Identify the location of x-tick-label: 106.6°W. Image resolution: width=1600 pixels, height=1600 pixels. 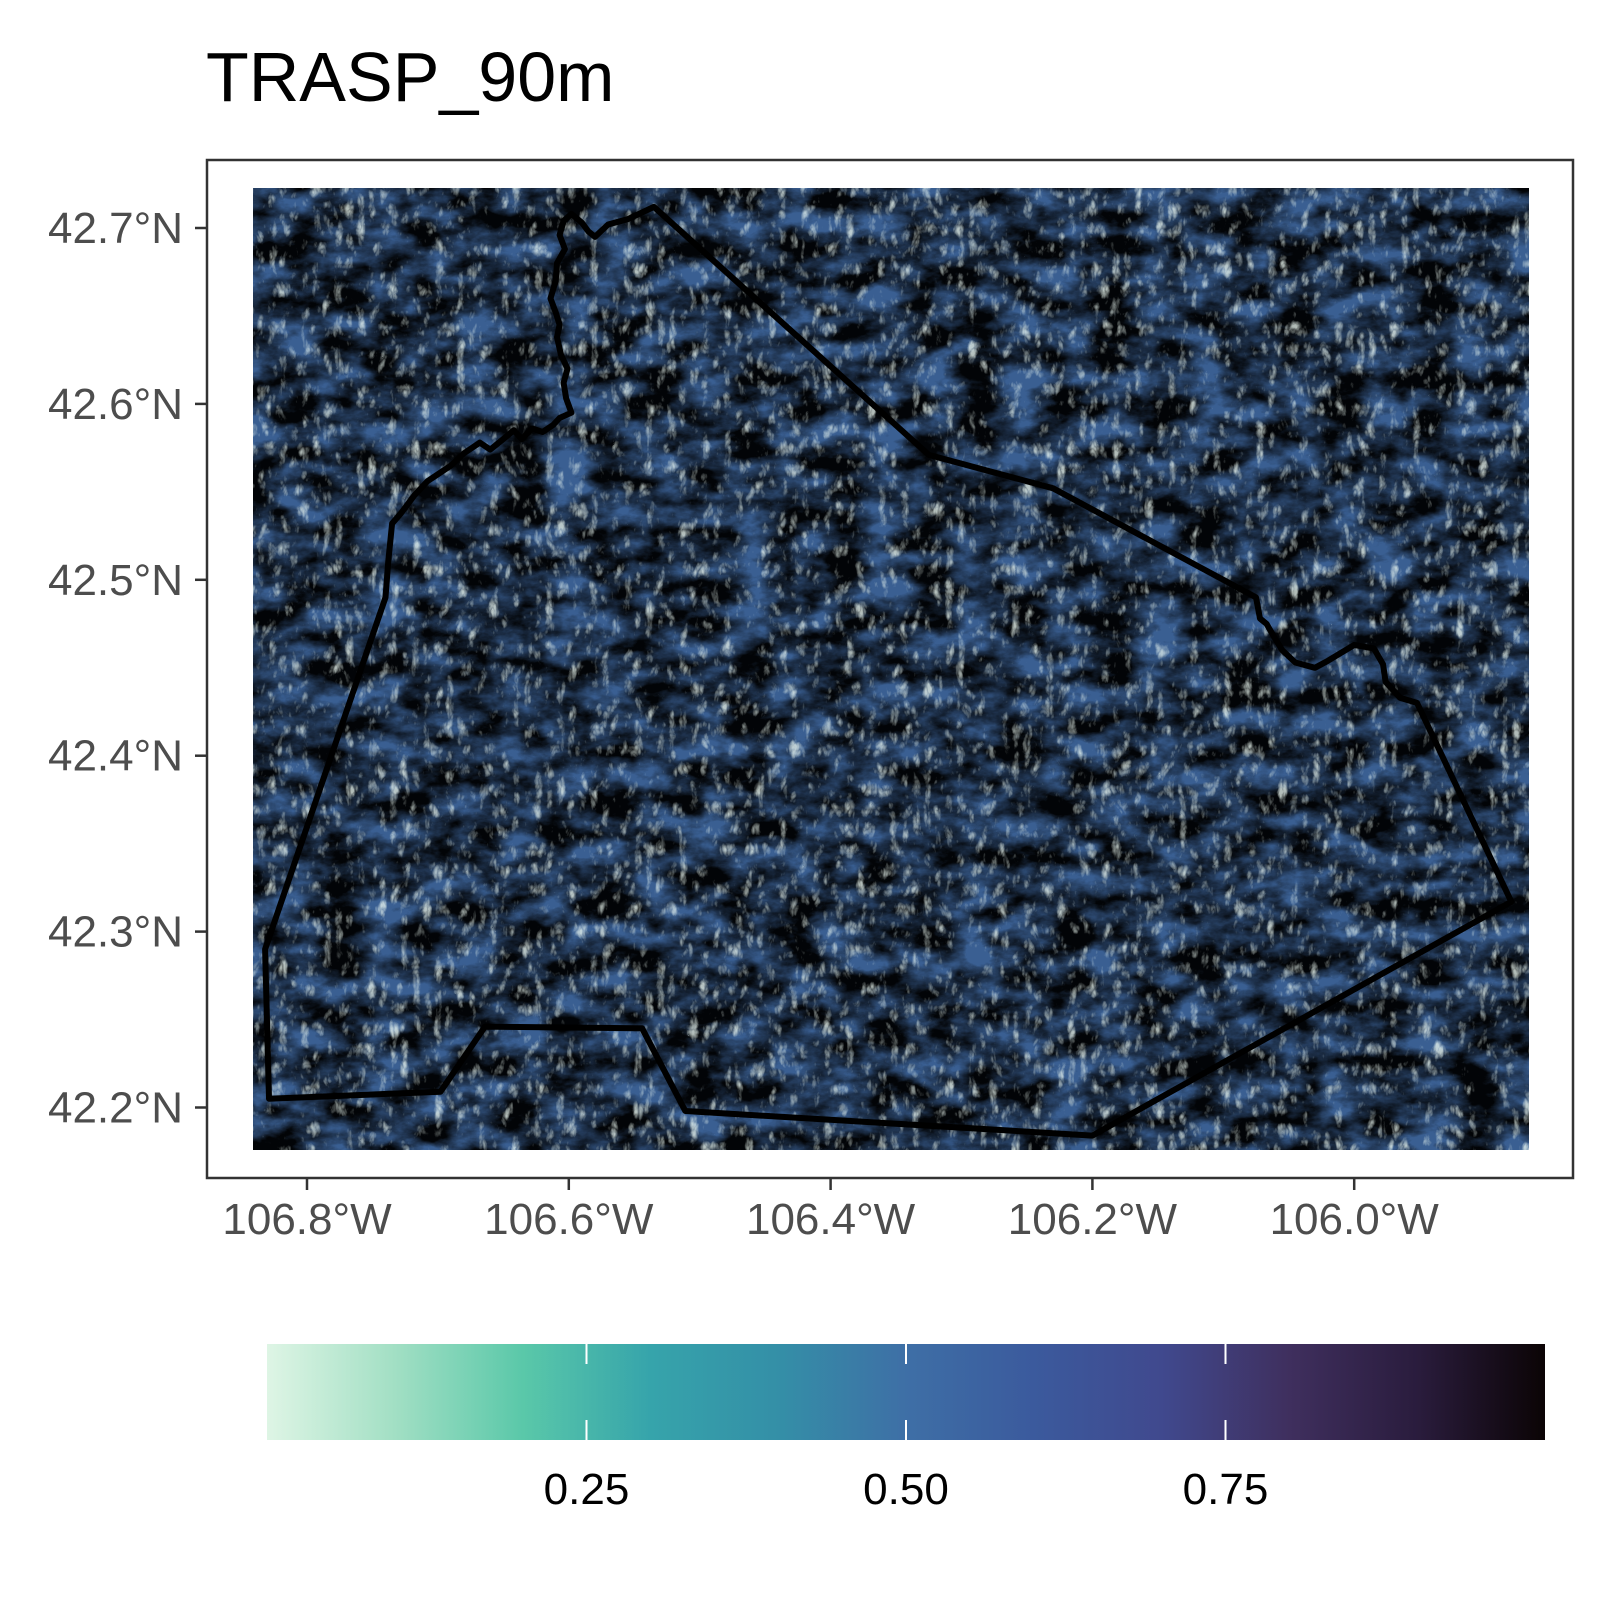
(569, 1219).